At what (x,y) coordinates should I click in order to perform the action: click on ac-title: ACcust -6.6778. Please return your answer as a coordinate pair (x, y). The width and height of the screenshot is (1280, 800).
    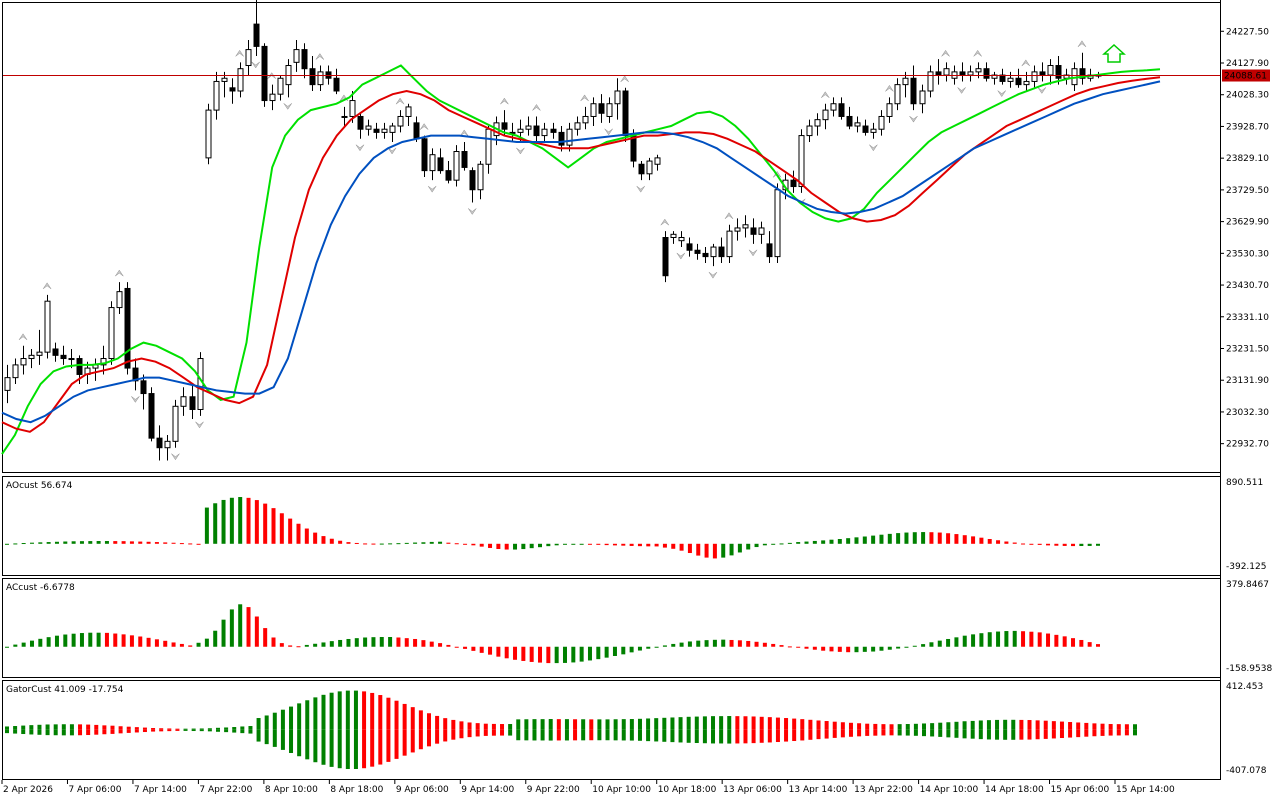
    Looking at the image, I should click on (40, 588).